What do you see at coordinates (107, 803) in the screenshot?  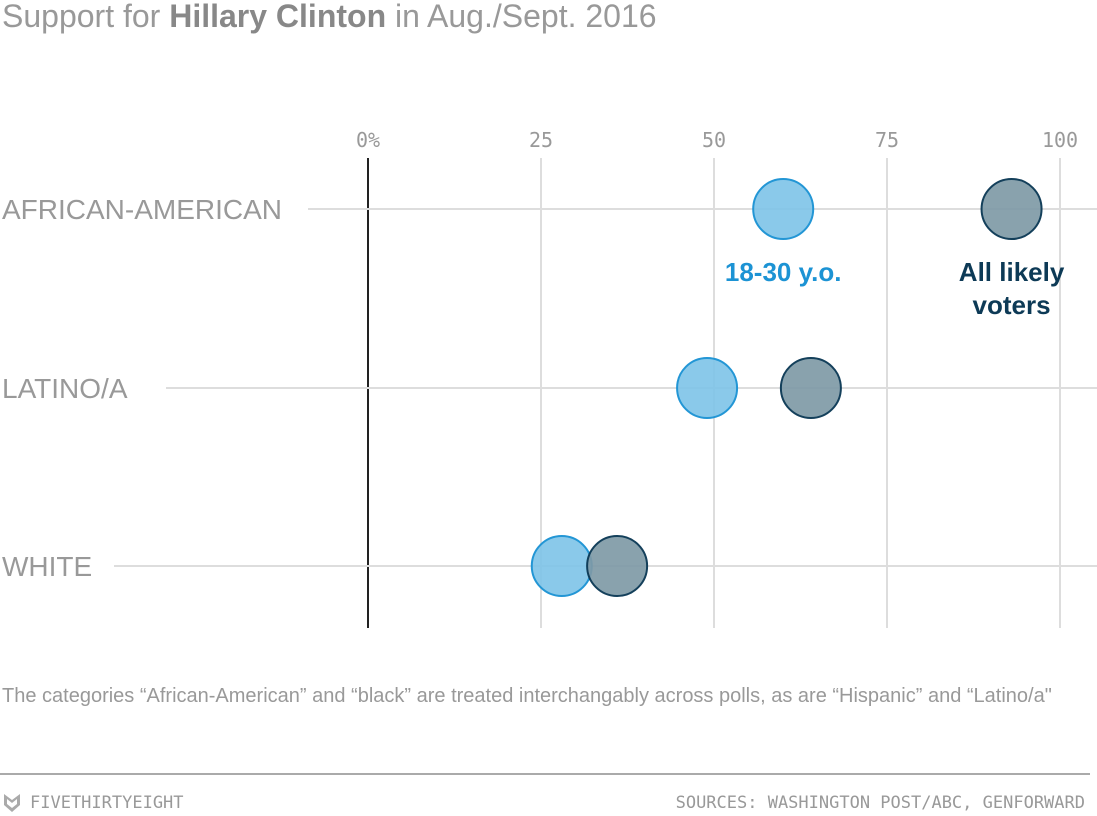 I see `brand-name: FIVETHIRTYEIGHT` at bounding box center [107, 803].